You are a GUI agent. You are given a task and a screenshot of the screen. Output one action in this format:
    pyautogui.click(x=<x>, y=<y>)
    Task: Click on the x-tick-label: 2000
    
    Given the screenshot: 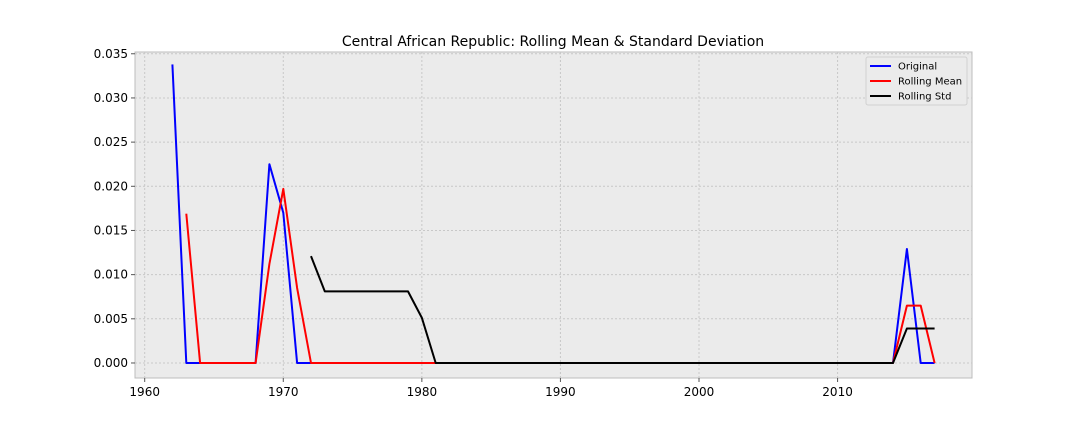 What is the action you would take?
    pyautogui.click(x=699, y=392)
    